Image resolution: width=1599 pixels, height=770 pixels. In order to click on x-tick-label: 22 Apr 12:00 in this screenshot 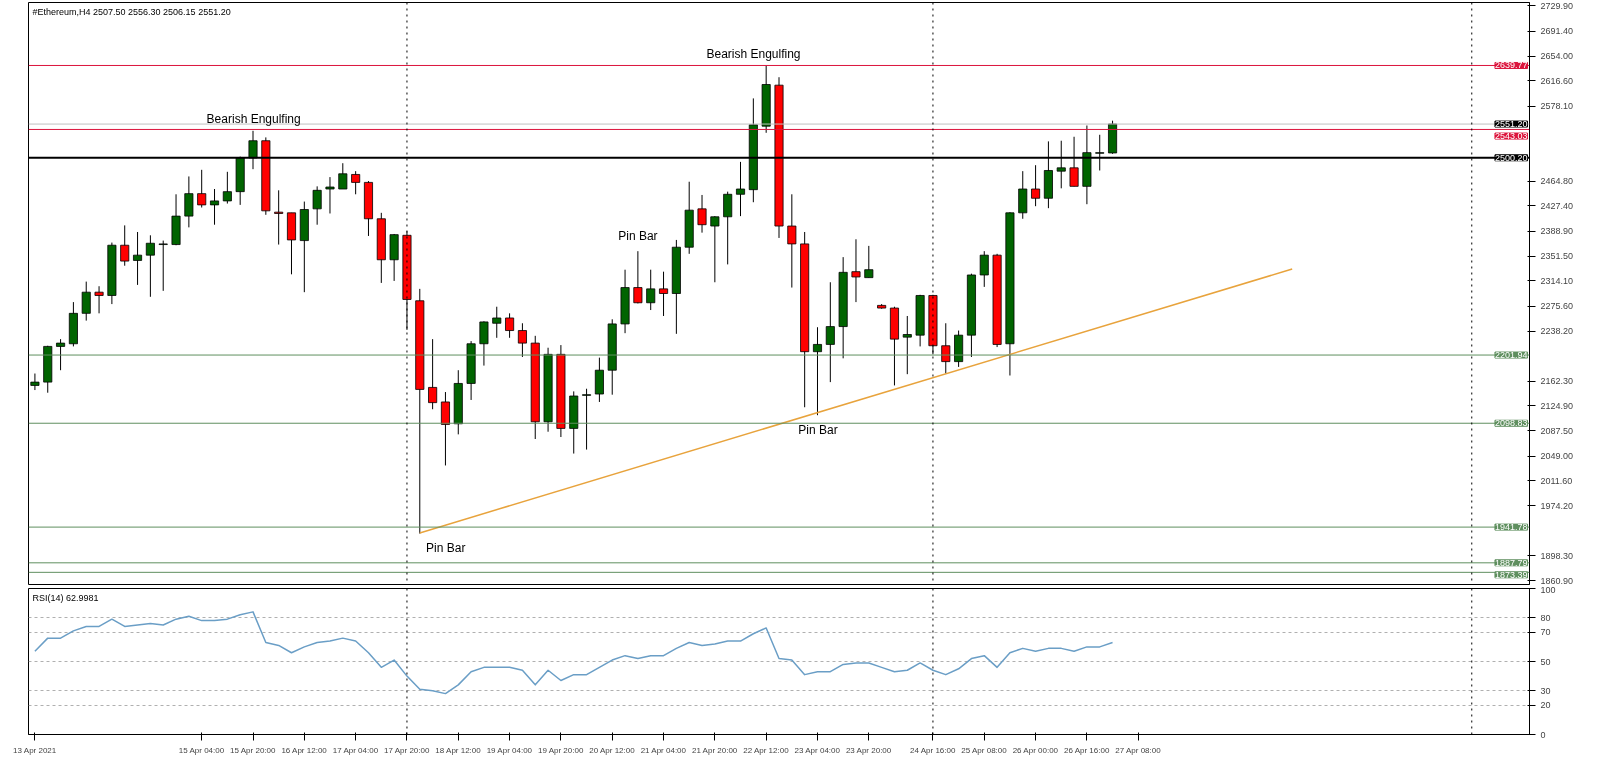, I will do `click(766, 750)`.